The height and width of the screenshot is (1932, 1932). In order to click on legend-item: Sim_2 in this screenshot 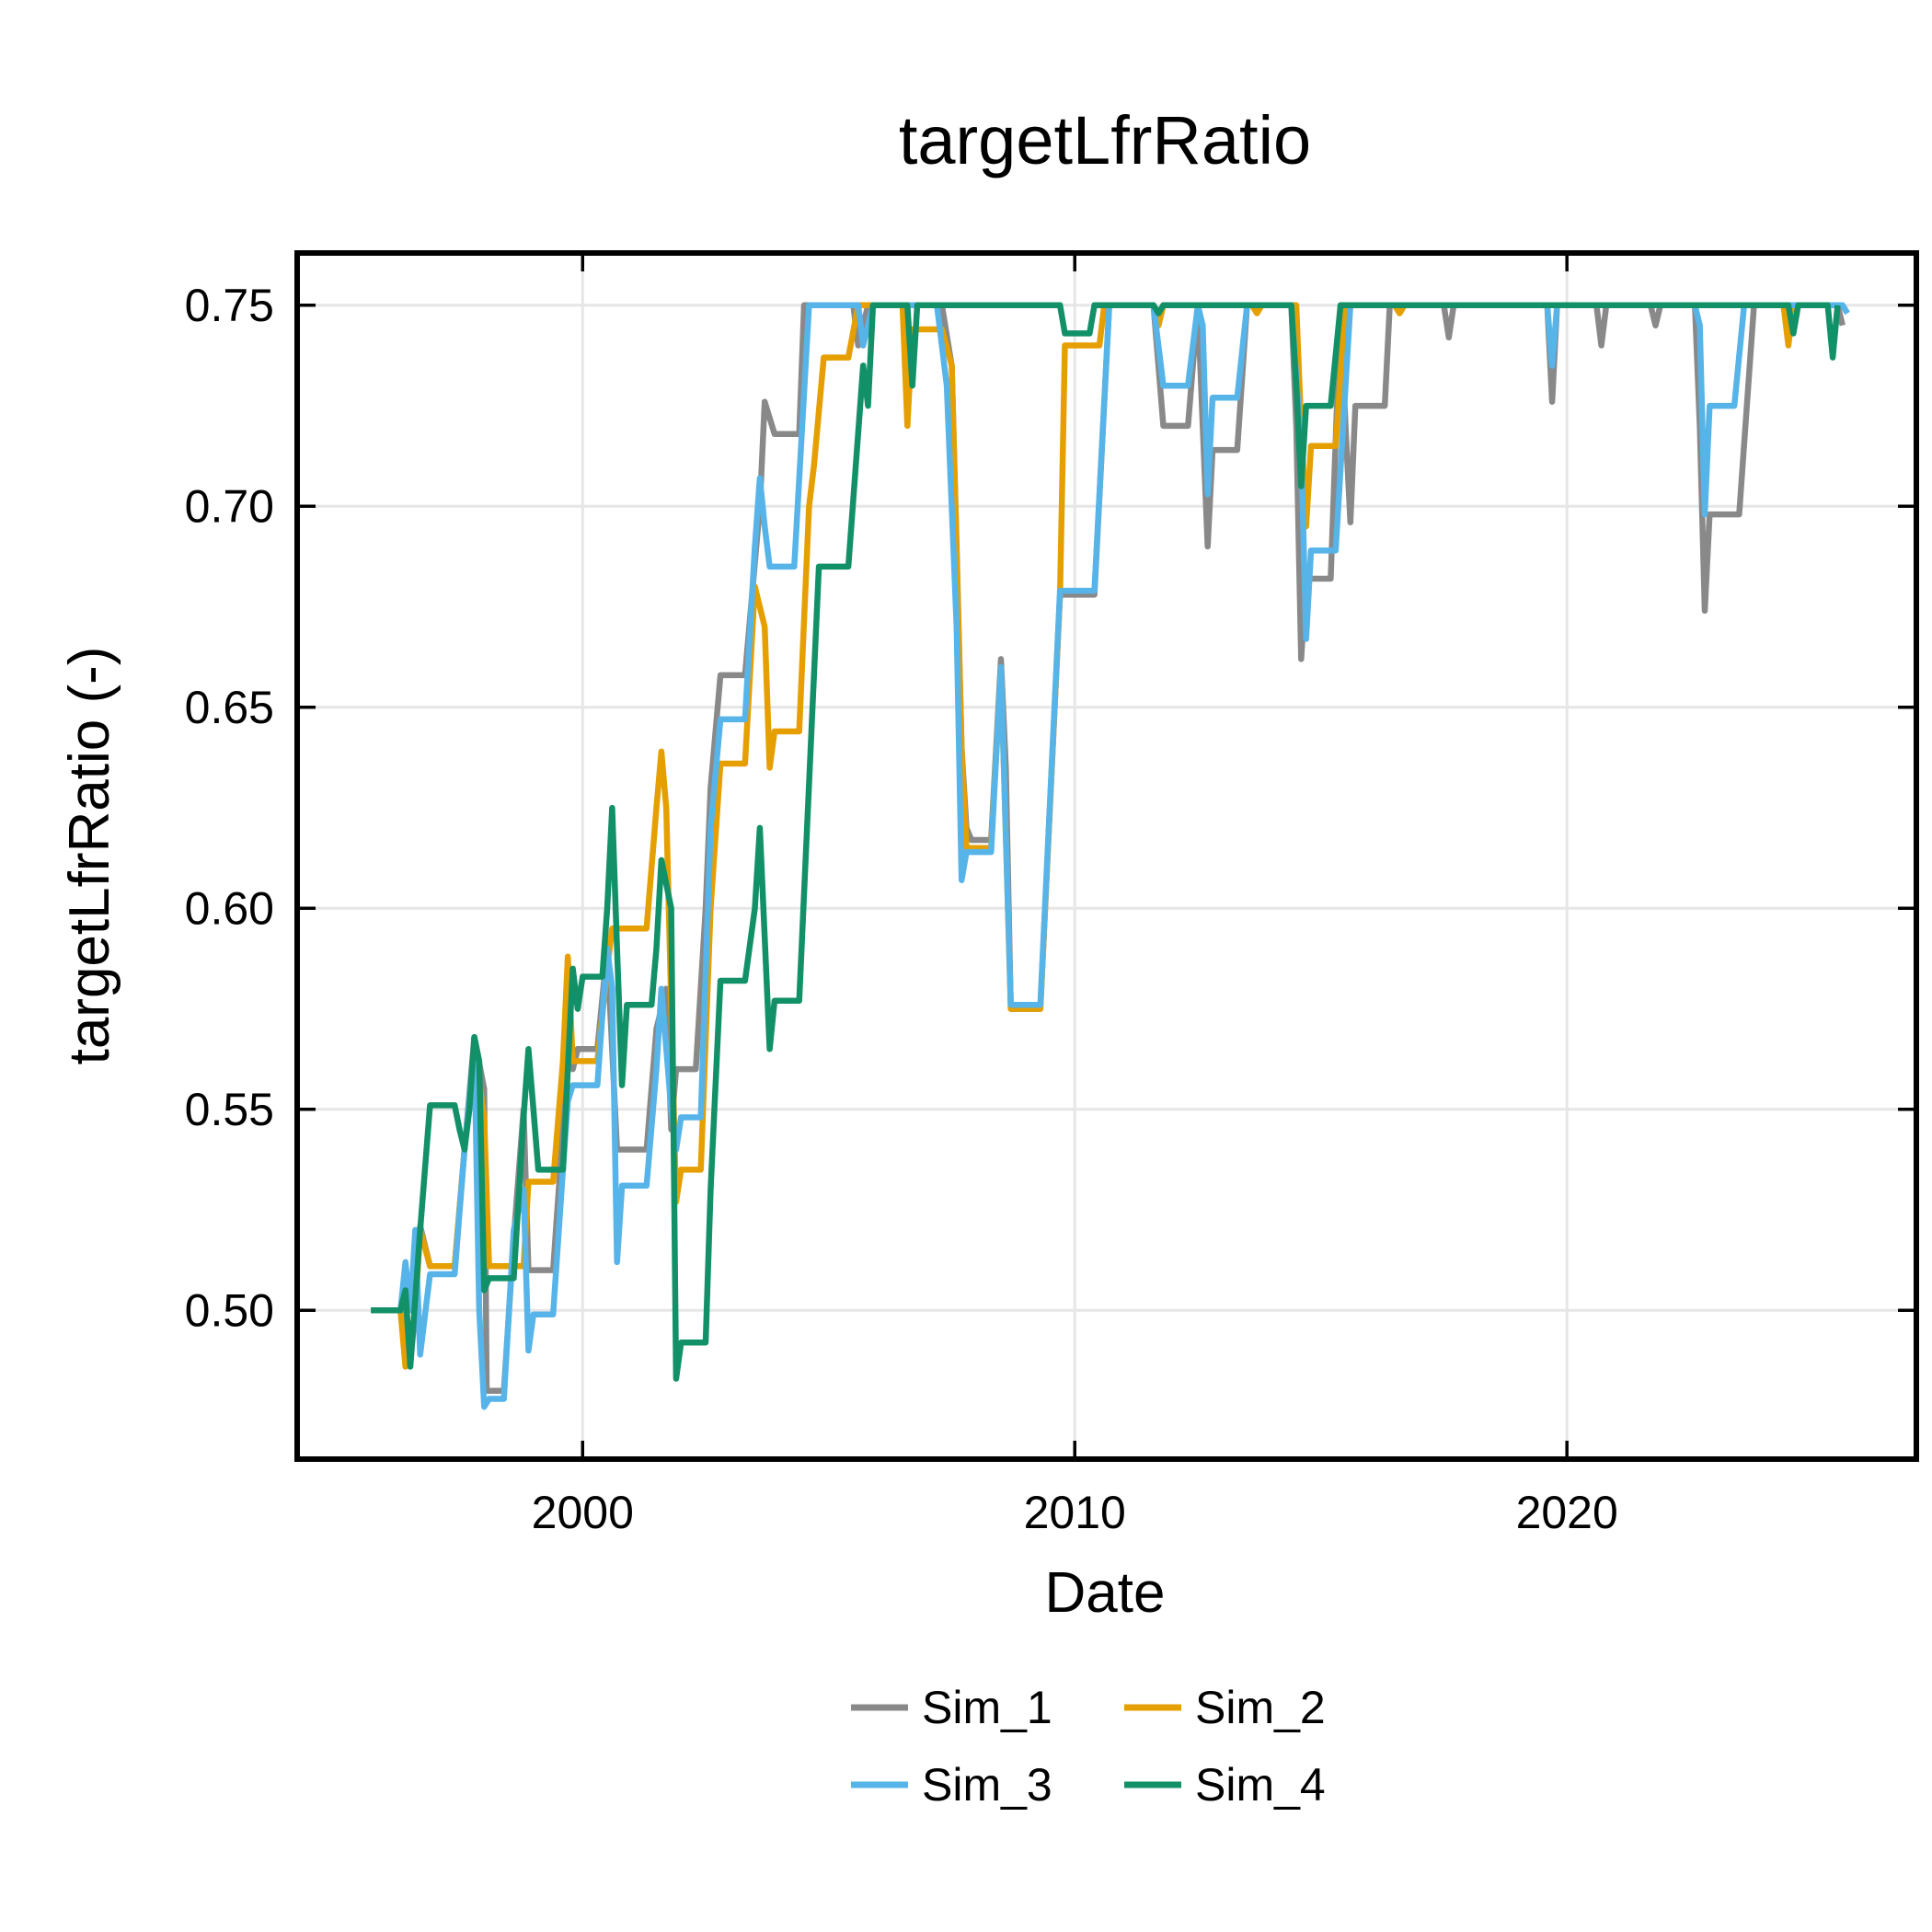, I will do `click(1225, 1707)`.